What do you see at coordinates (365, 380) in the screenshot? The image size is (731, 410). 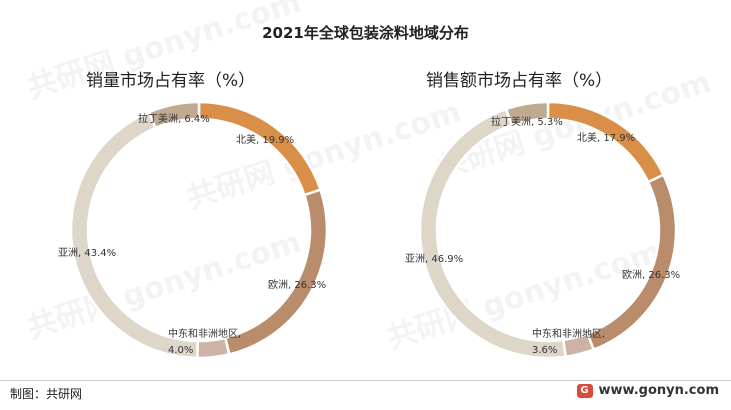 I see `footer-divider` at bounding box center [365, 380].